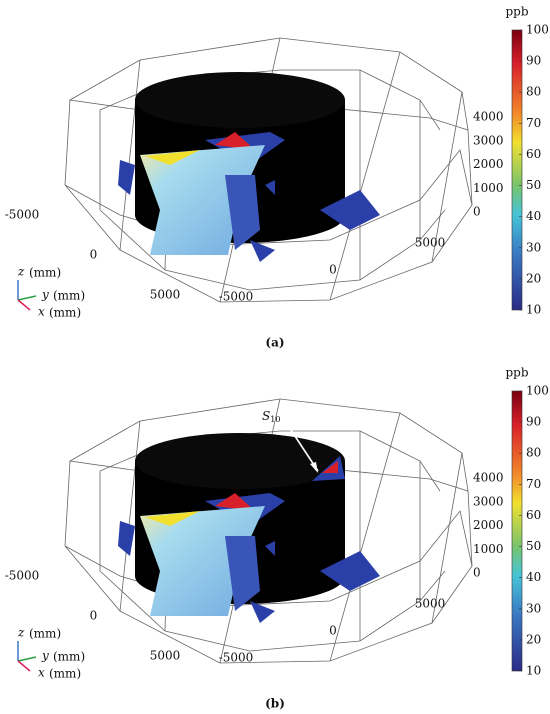 Image resolution: width=550 pixels, height=714 pixels. What do you see at coordinates (301, 446) in the screenshot?
I see `annotation-arrow` at bounding box center [301, 446].